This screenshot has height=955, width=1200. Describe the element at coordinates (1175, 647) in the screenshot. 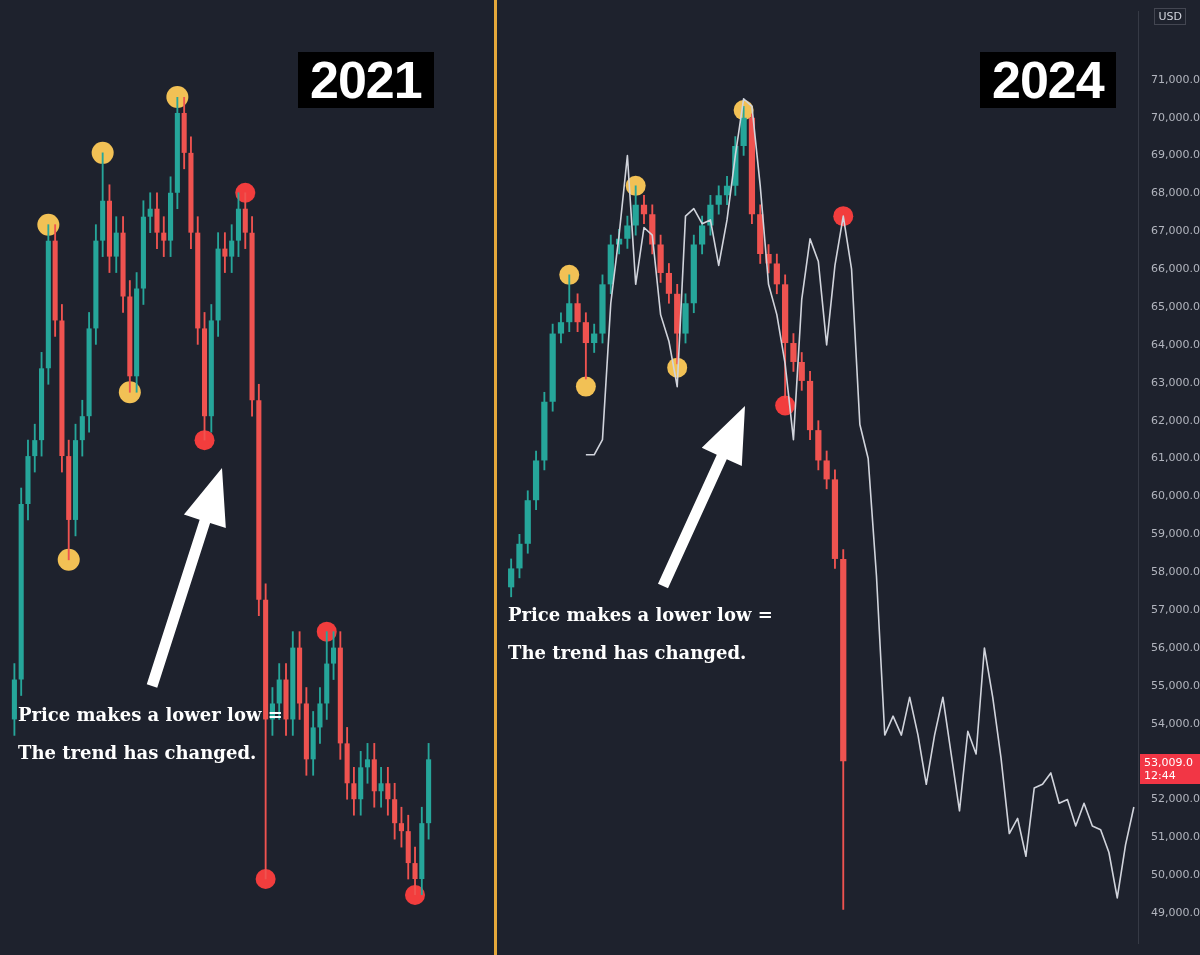

I see `y-tick-label: 56,000.0` at that location.